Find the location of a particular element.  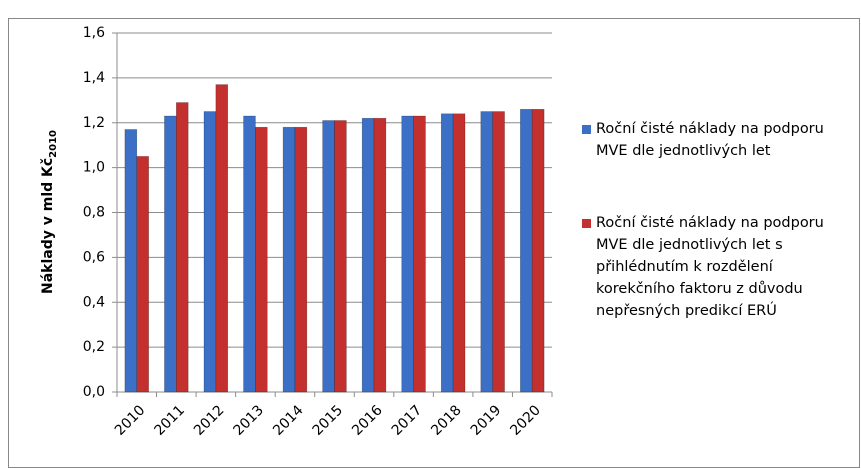

x-tick-label: 2017 is located at coordinates (407, 420).